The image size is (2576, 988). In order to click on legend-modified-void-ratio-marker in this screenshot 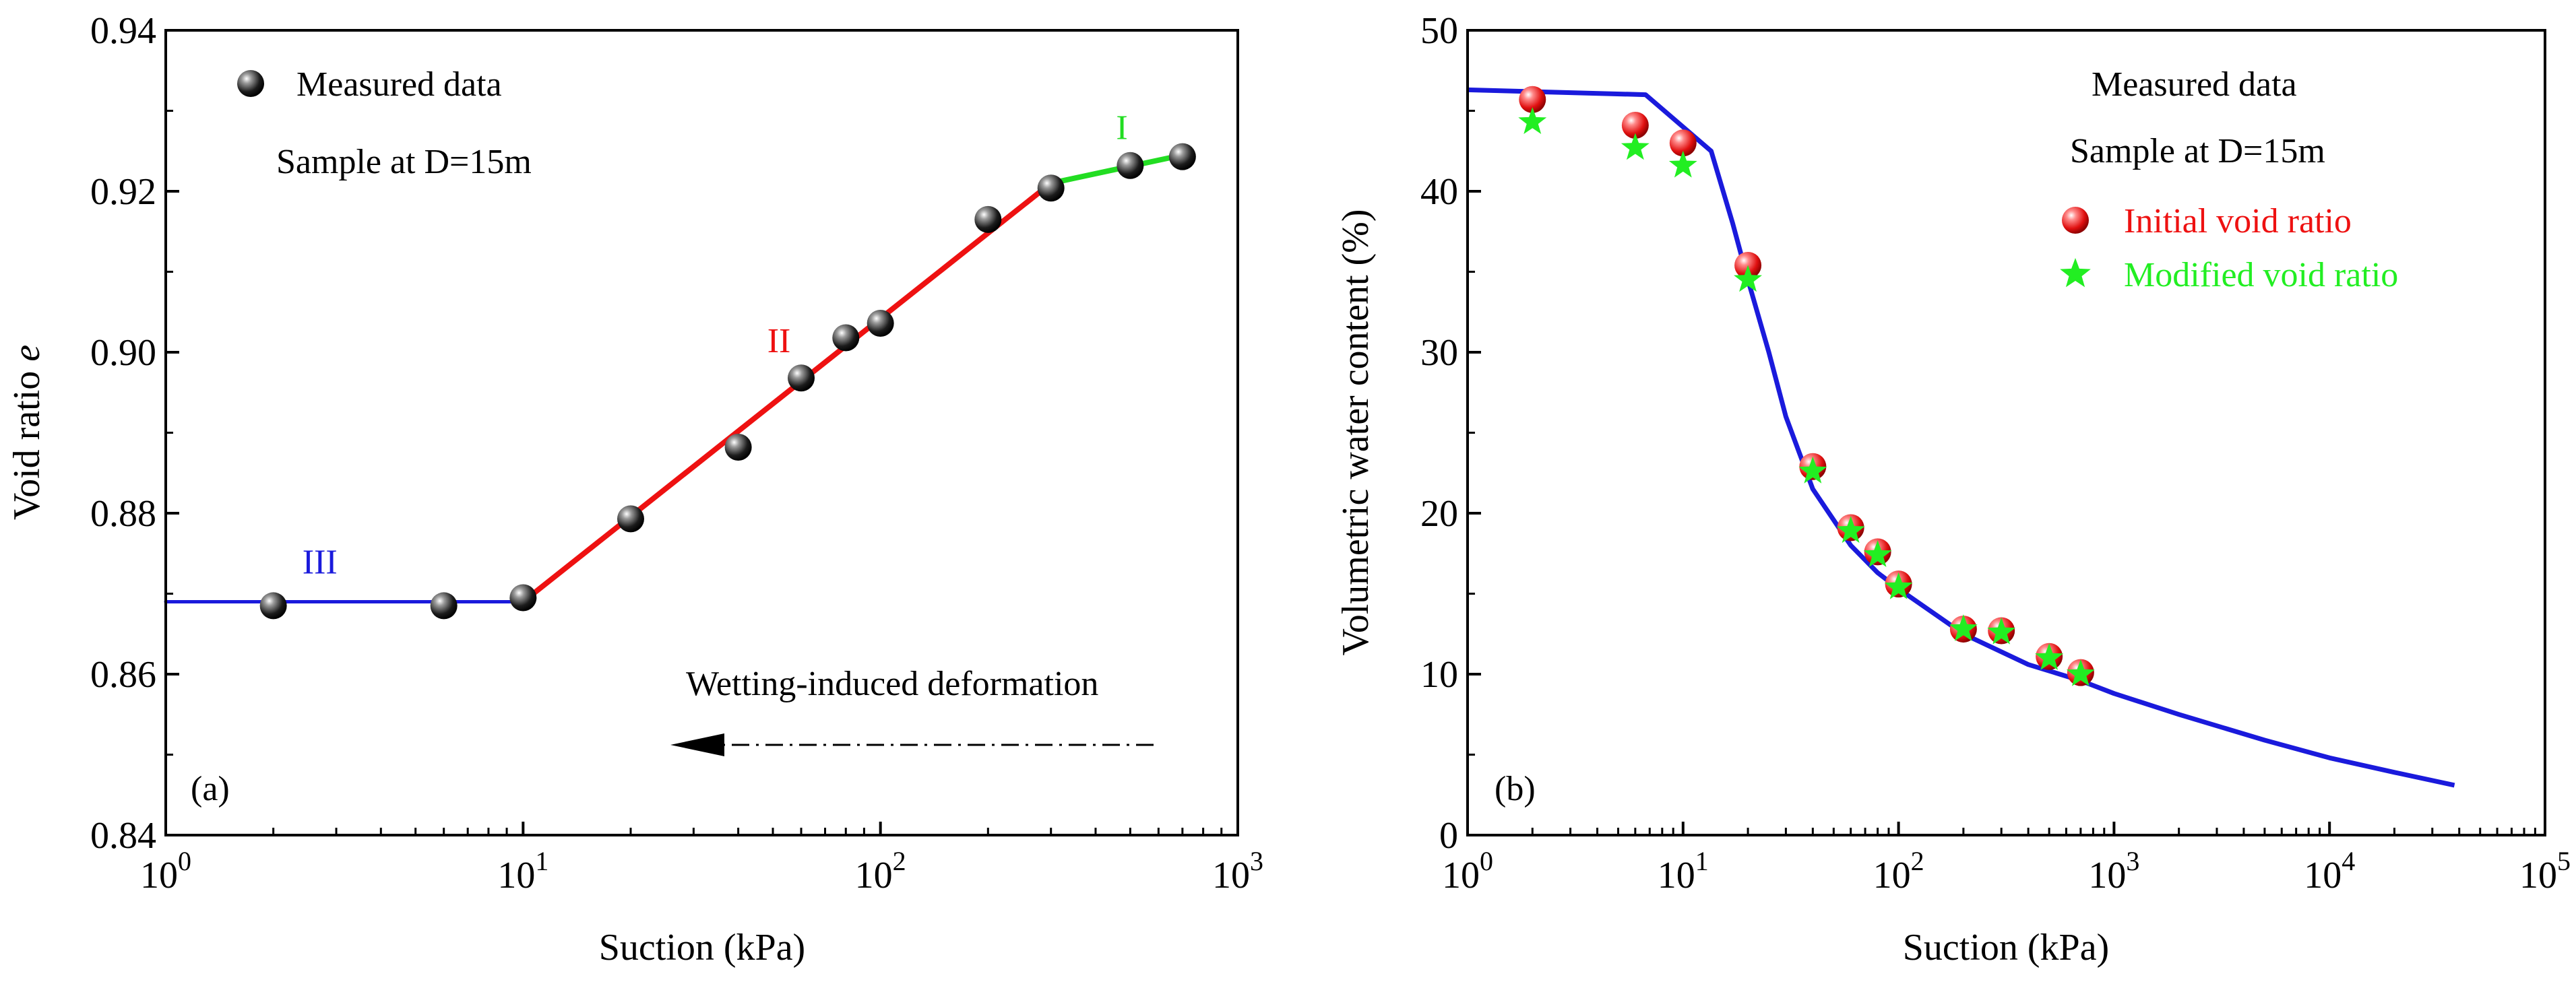, I will do `click(2075, 273)`.